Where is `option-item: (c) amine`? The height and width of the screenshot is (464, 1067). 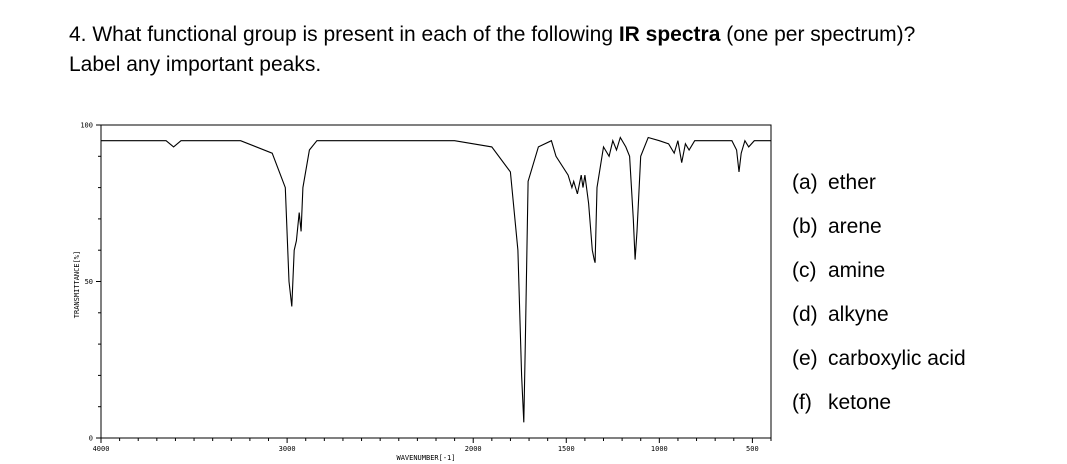
option-item: (c) amine is located at coordinates (879, 278).